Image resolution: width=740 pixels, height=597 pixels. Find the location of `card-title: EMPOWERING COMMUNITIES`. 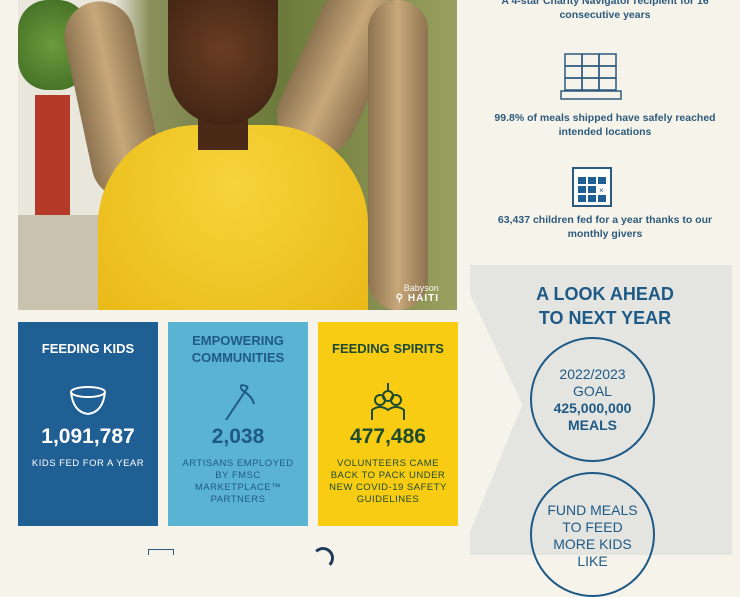

card-title: EMPOWERING COMMUNITIES is located at coordinates (238, 349).